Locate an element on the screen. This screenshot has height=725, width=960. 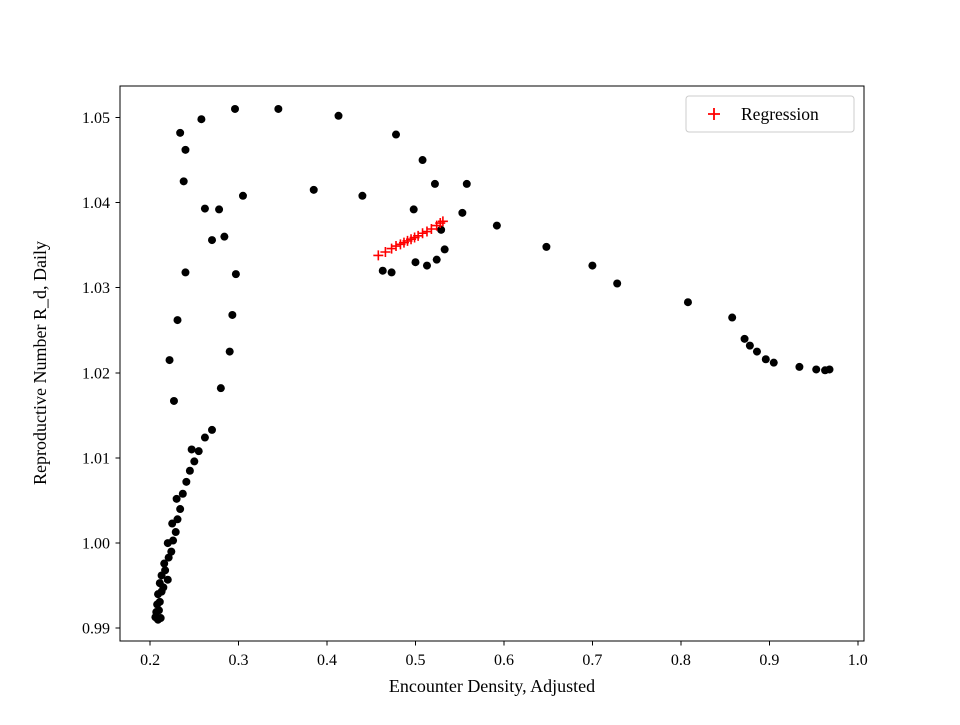
y-axis-ticks: 0.99 1.00 1.01 1.02 1.03 1.04 1.05 is located at coordinates (101, 374).